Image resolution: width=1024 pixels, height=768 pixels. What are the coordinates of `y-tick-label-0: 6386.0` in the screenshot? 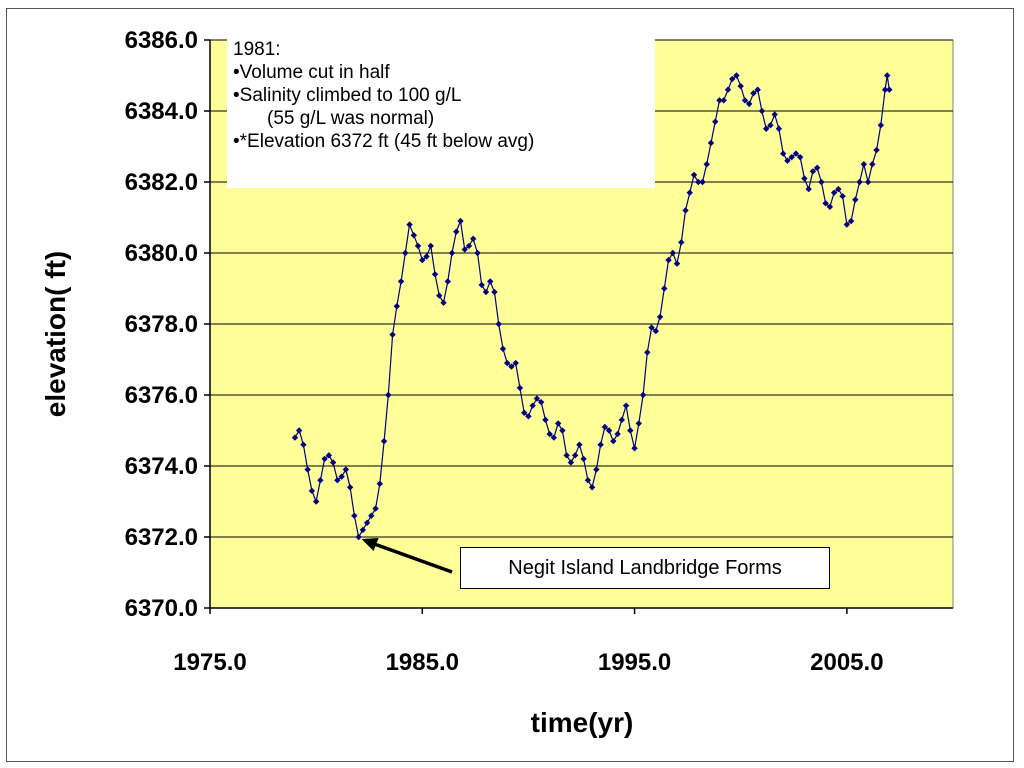 It's located at (161, 40).